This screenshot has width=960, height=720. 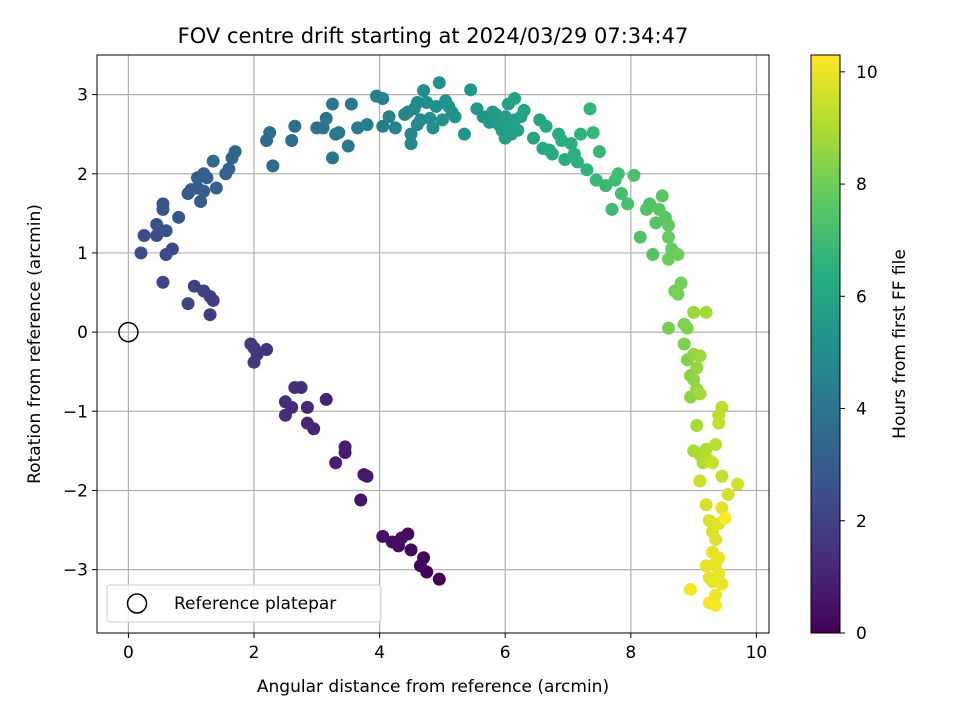 I want to click on x-tick-label: 8, so click(x=630, y=653).